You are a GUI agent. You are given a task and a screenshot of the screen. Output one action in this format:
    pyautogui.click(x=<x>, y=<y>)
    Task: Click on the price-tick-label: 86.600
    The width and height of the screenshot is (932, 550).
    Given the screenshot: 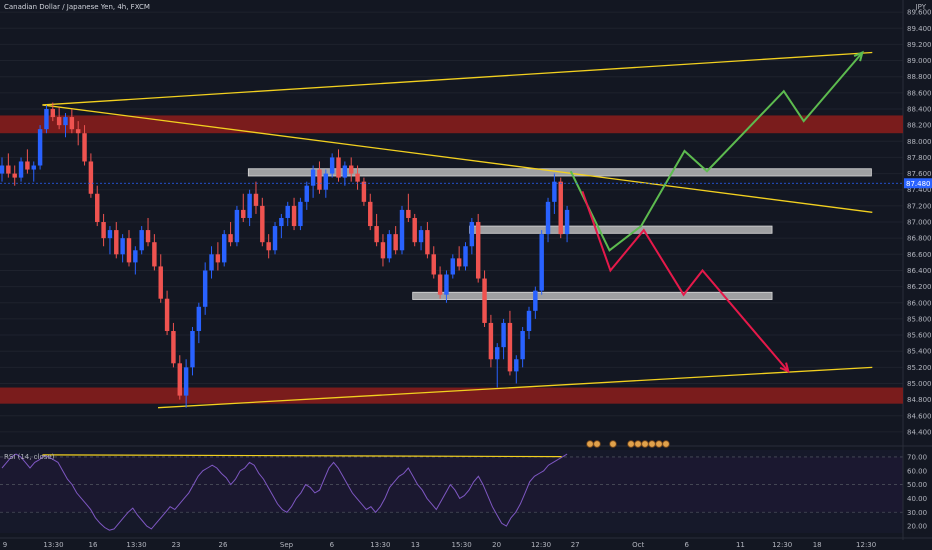 What is the action you would take?
    pyautogui.click(x=919, y=255)
    